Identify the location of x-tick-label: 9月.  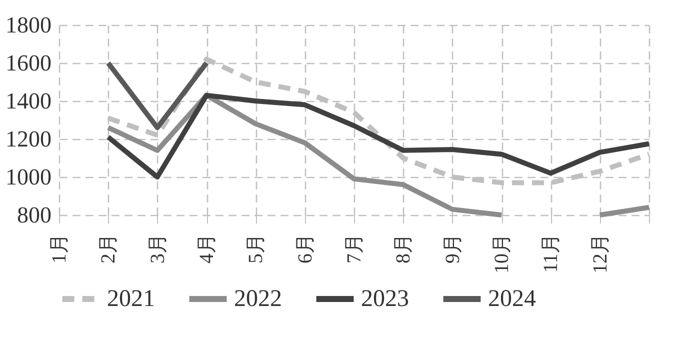
(453, 249).